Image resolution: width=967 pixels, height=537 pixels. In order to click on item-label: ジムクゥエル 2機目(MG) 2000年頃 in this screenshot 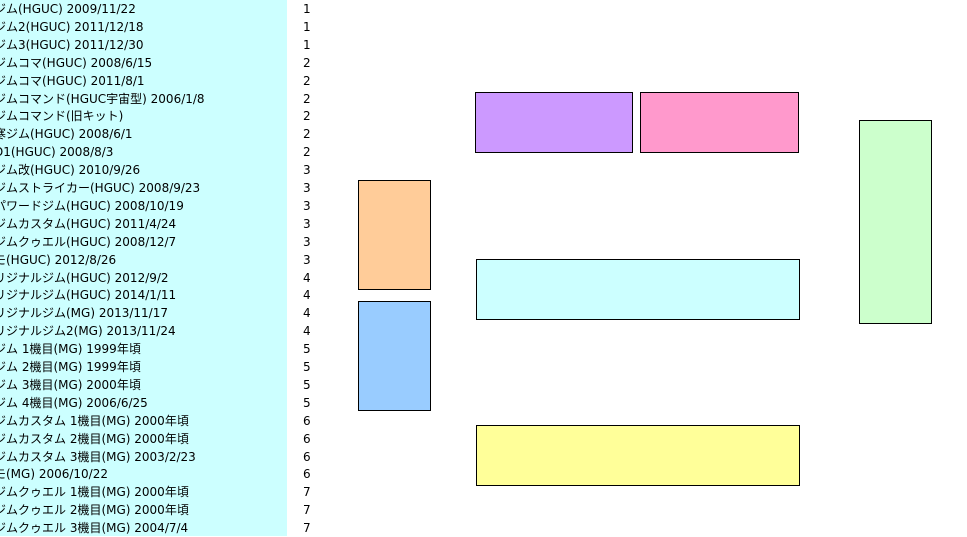, I will do `click(94, 510)`.